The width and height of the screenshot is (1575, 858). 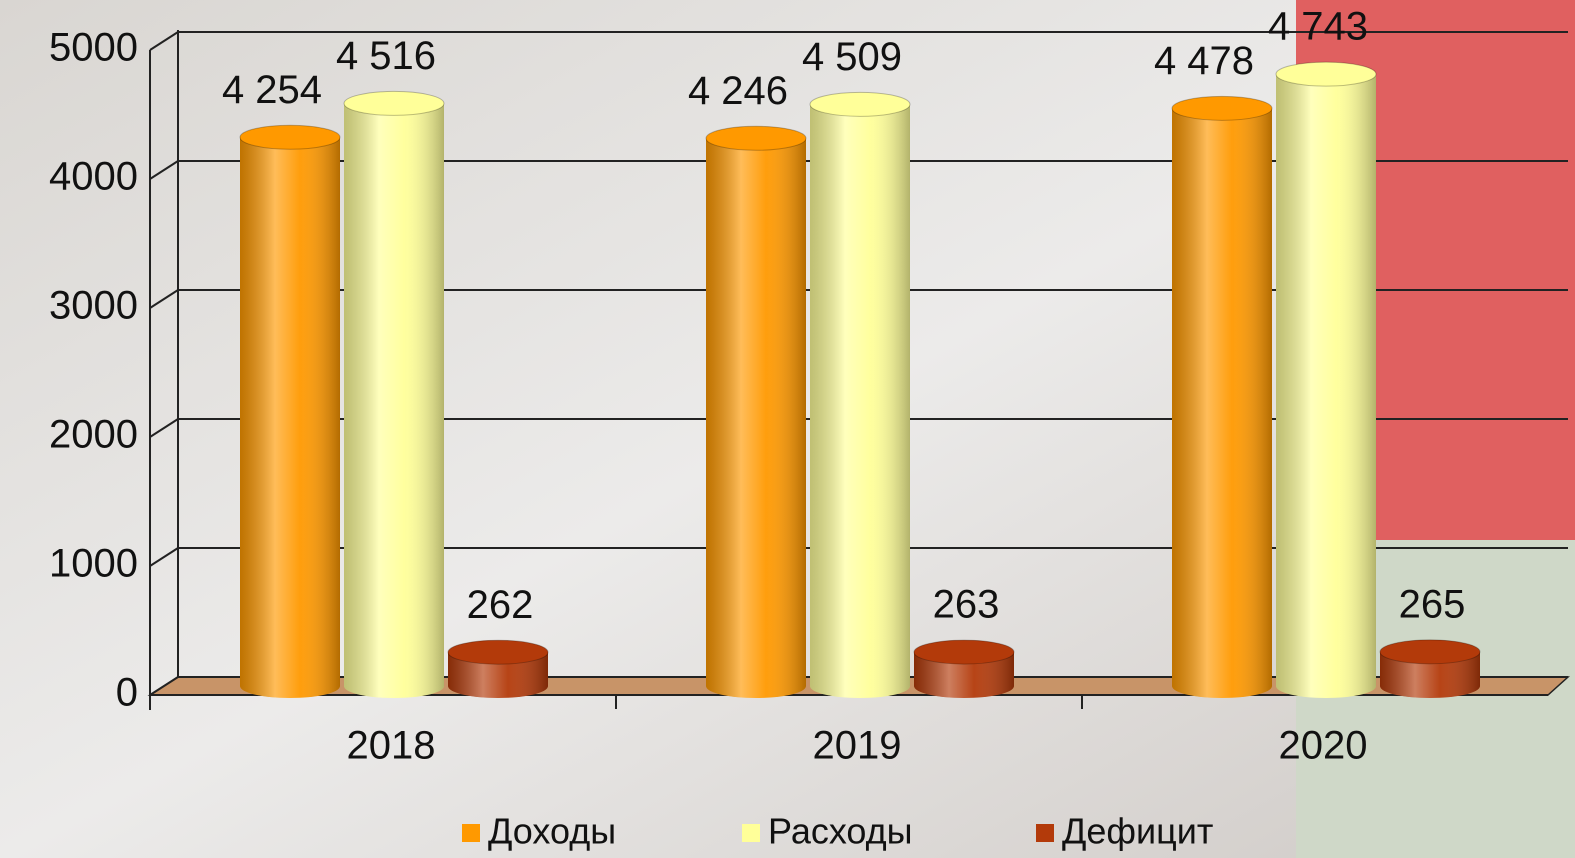 What do you see at coordinates (1323, 746) in the screenshot?
I see `x-tick-label: 2020` at bounding box center [1323, 746].